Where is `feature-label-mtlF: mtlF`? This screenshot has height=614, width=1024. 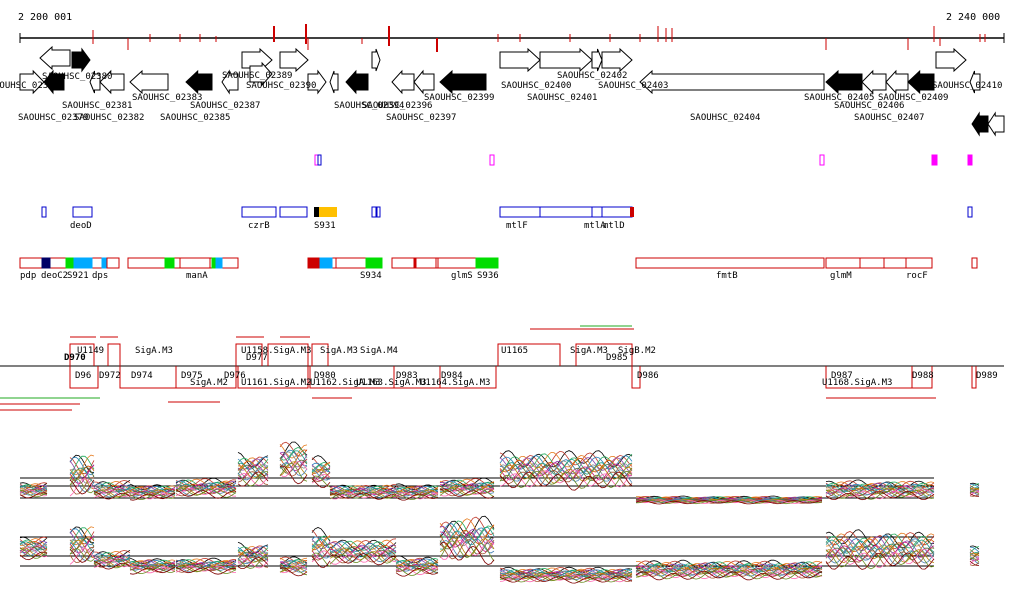 feature-label-mtlF: mtlF is located at coordinates (517, 226).